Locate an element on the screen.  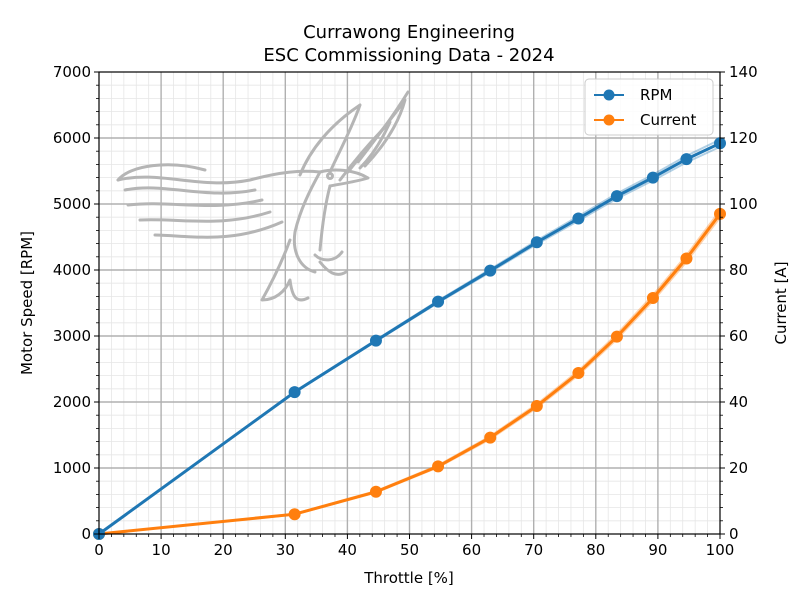
right-y-tick-label: 20 is located at coordinates (738, 468).